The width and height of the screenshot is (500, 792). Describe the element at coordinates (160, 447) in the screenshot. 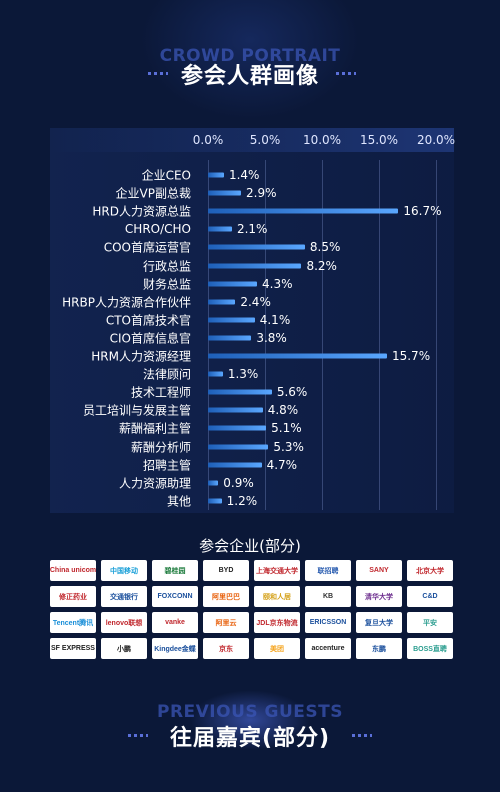

I see `category-label: 薪酬分析师` at that location.